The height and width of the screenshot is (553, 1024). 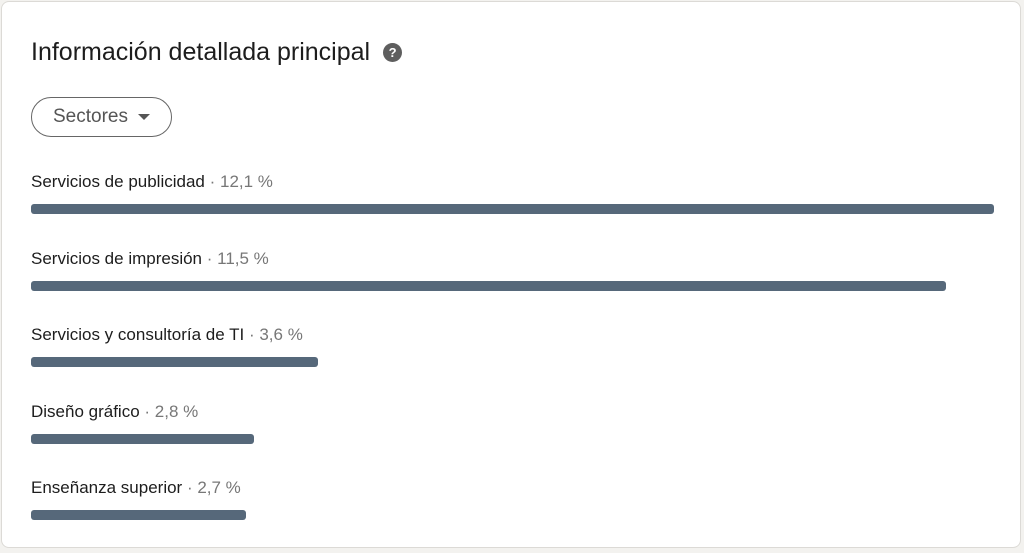 I want to click on sector-row: Enseñanza superior · 2,7 %, so click(x=512, y=514).